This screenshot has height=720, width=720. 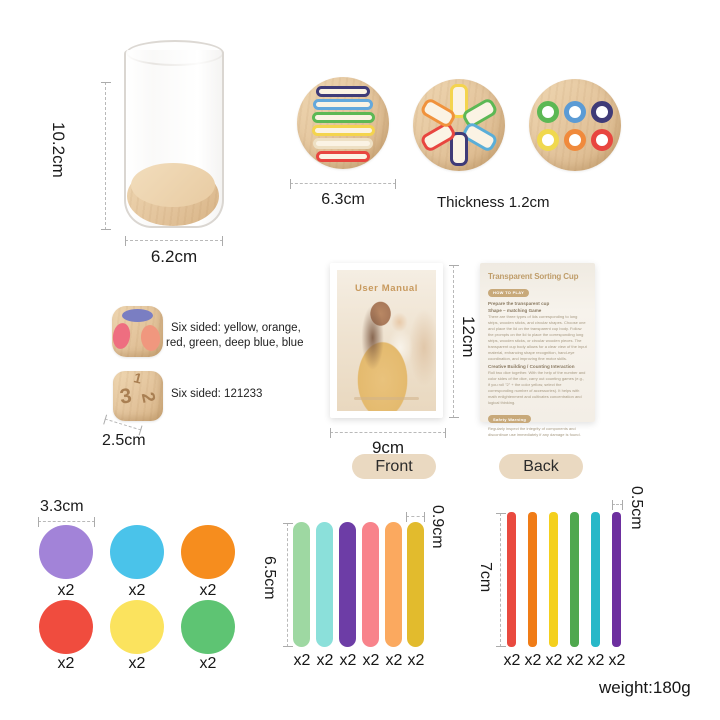 I want to click on card-height-dimension-line, so click(x=454, y=341).